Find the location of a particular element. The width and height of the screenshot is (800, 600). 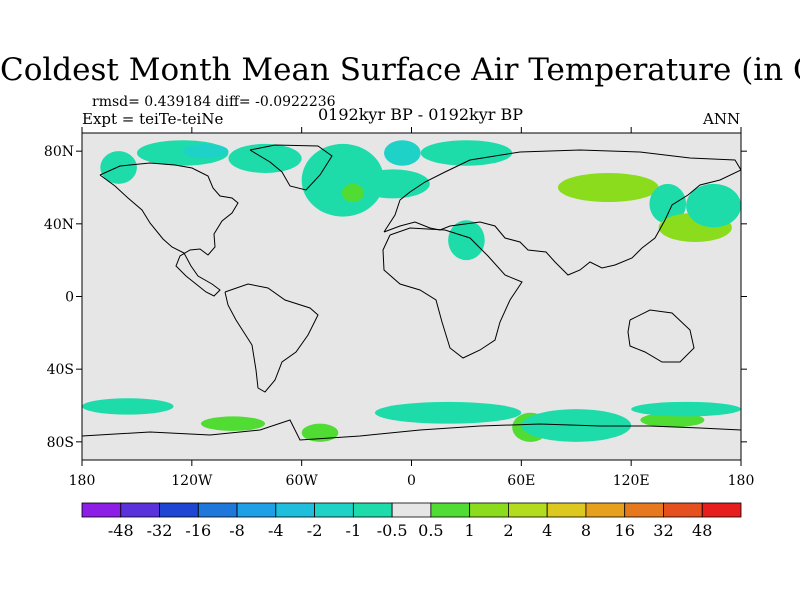

x-tick-label: 60E is located at coordinates (521, 481).